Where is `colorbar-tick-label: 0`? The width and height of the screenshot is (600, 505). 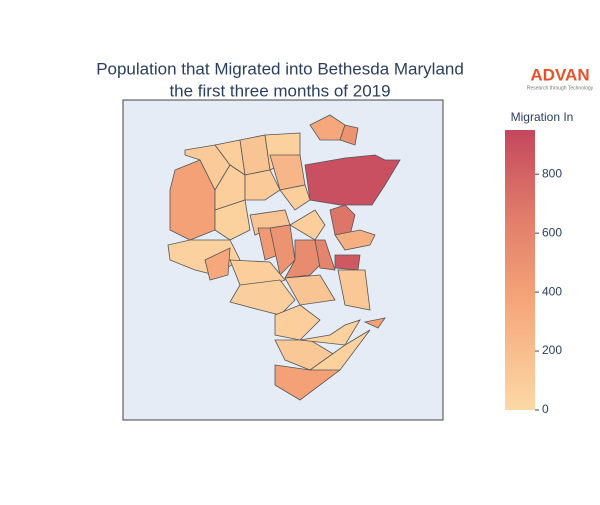
colorbar-tick-label: 0 is located at coordinates (545, 409).